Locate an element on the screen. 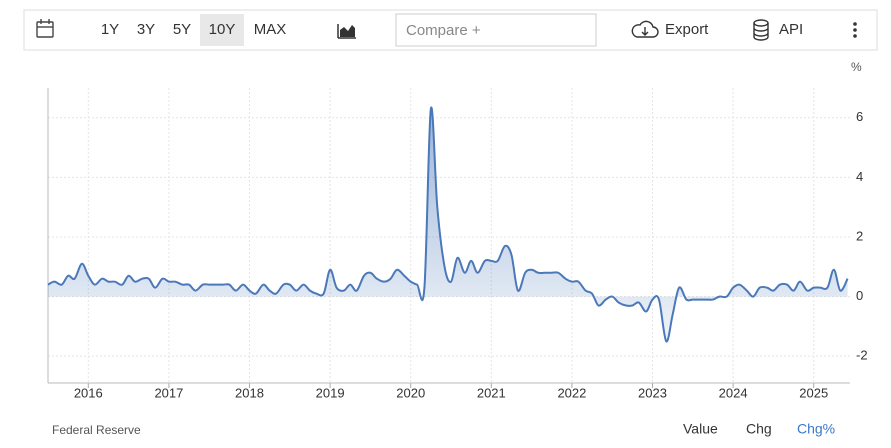  calendar-icon is located at coordinates (45, 28).